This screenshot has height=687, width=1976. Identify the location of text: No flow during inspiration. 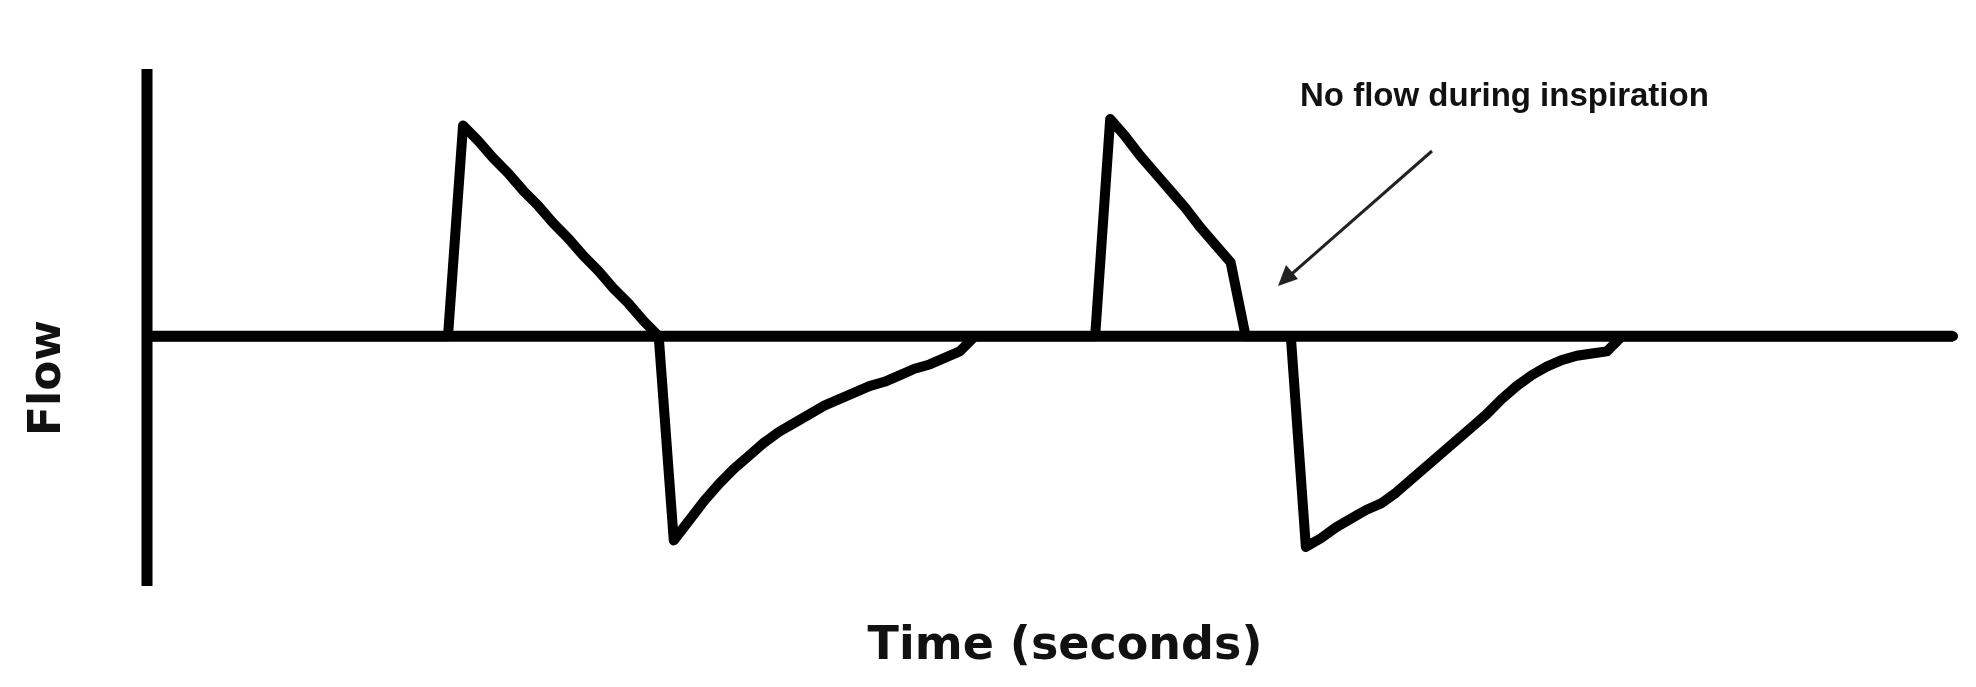
(1504, 95).